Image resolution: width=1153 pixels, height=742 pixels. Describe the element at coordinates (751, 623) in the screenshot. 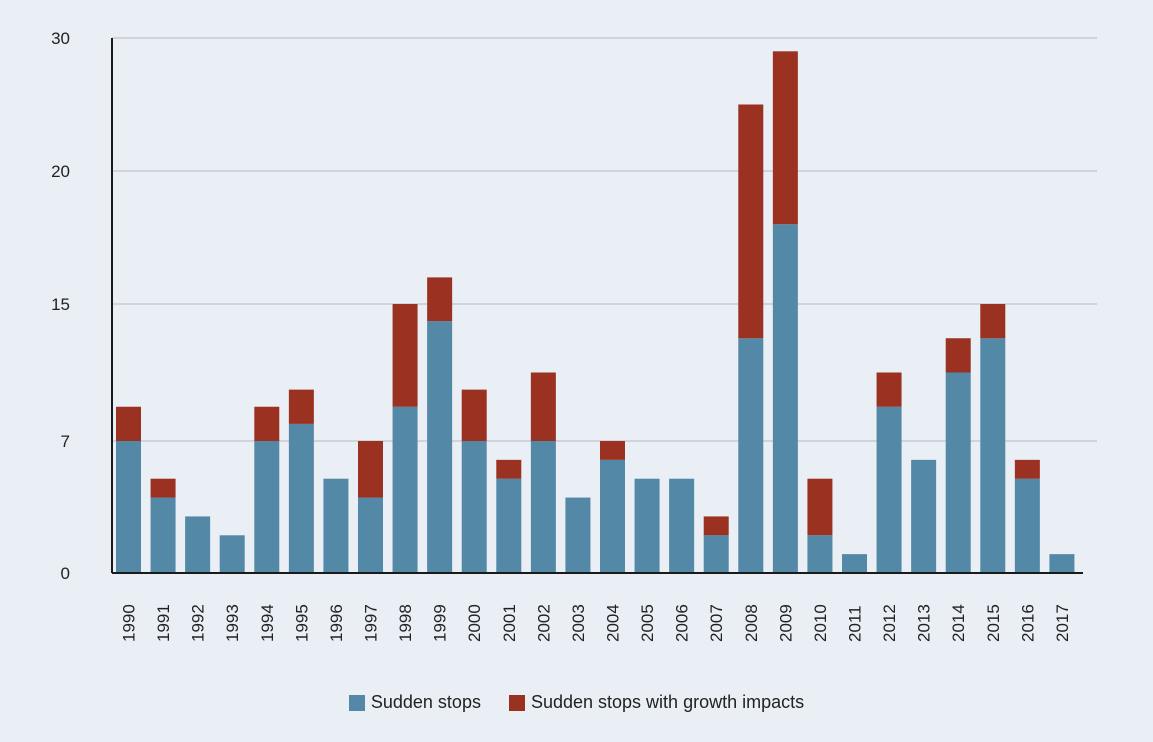

I see `x-tick-label: 2008` at that location.